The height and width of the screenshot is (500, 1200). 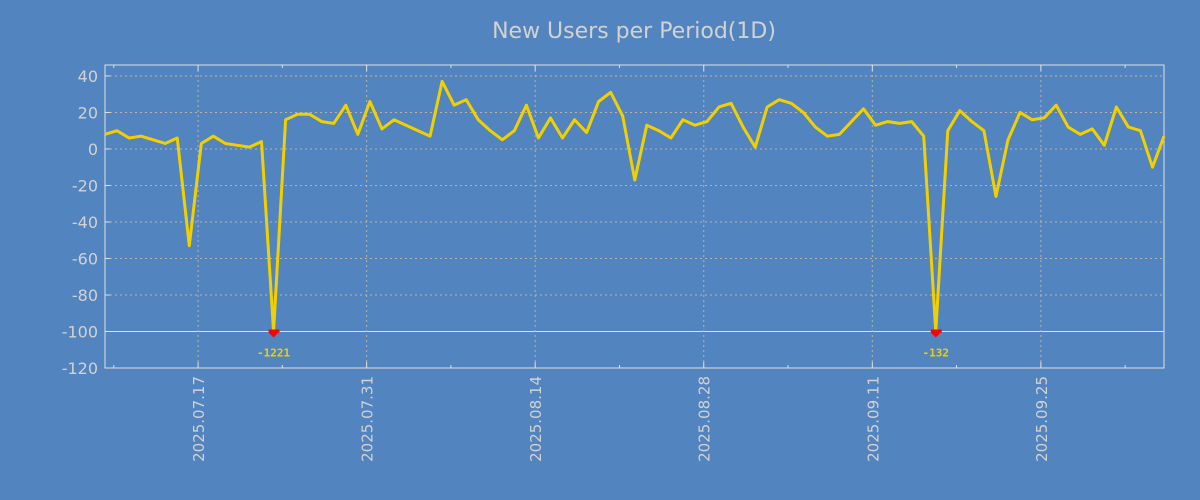 What do you see at coordinates (603, 344) in the screenshot?
I see `annotations-layer: -1221 -132` at bounding box center [603, 344].